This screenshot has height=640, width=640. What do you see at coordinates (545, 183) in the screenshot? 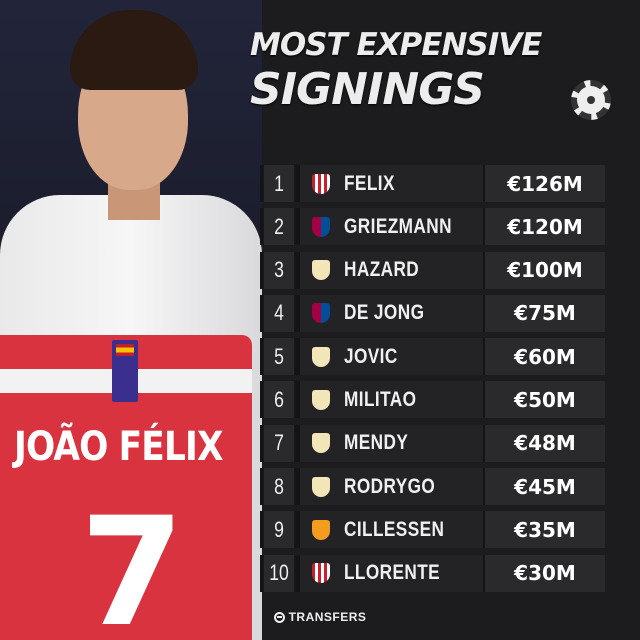
I see `transfer-fee: €126M` at bounding box center [545, 183].